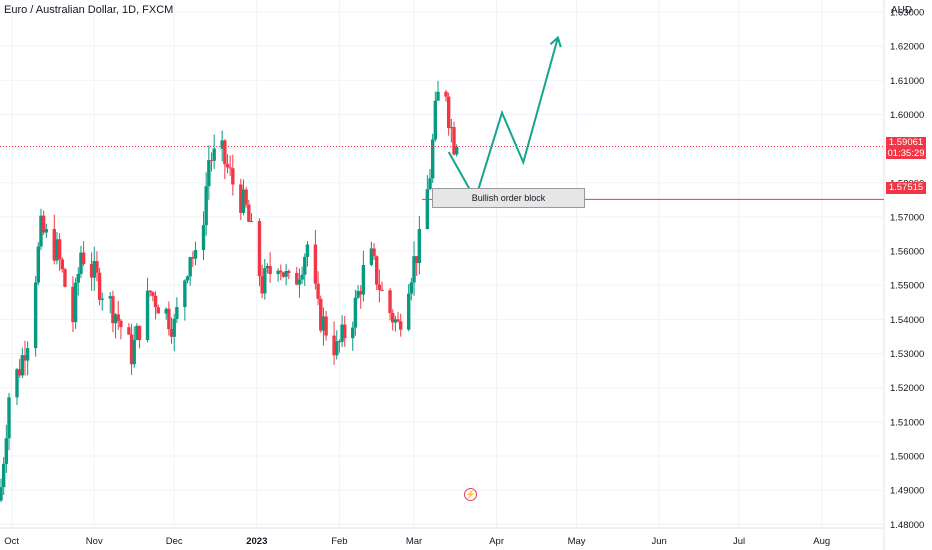 The width and height of the screenshot is (932, 550). I want to click on y-tick-label: 1.52000, so click(907, 388).